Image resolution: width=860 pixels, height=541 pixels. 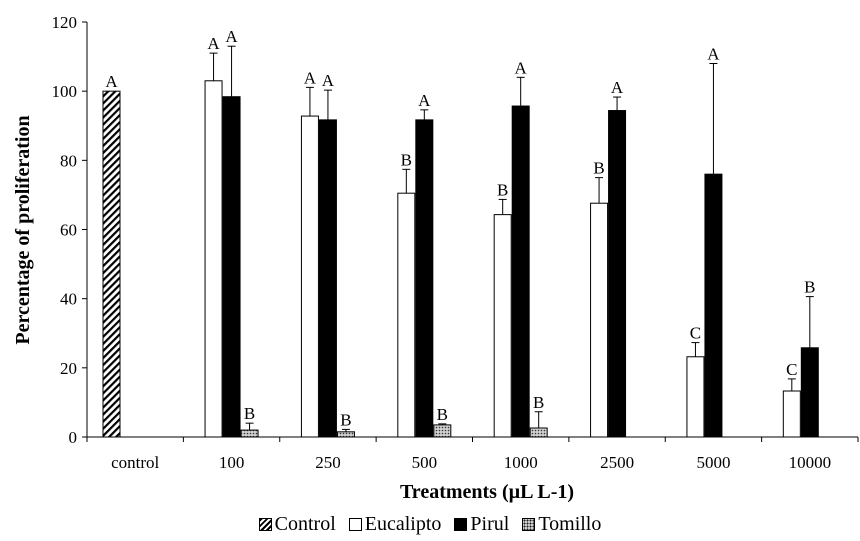 I want to click on x-tick-label: 1000, so click(x=521, y=462).